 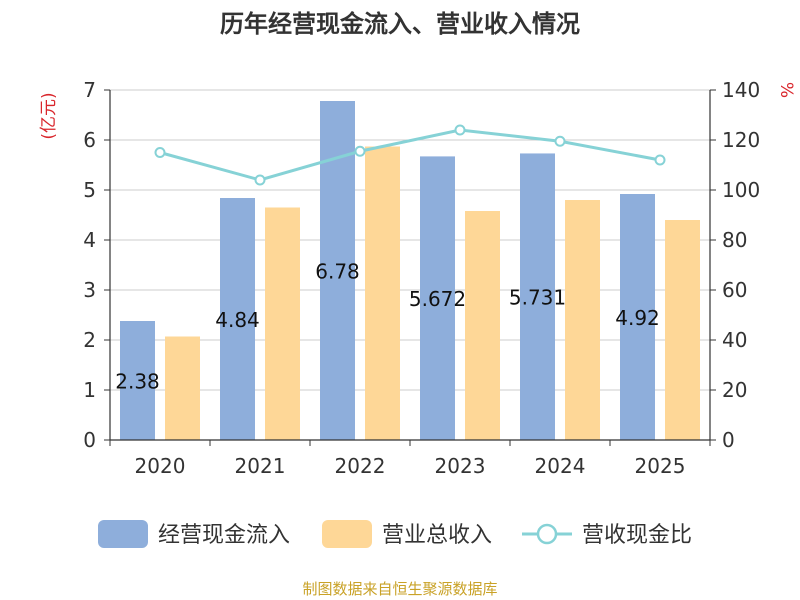 What do you see at coordinates (260, 466) in the screenshot?
I see `x-tick-label: 2021` at bounding box center [260, 466].